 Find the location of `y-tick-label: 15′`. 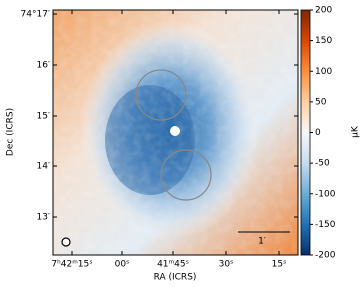

y-tick-label: 15′ is located at coordinates (44, 117).